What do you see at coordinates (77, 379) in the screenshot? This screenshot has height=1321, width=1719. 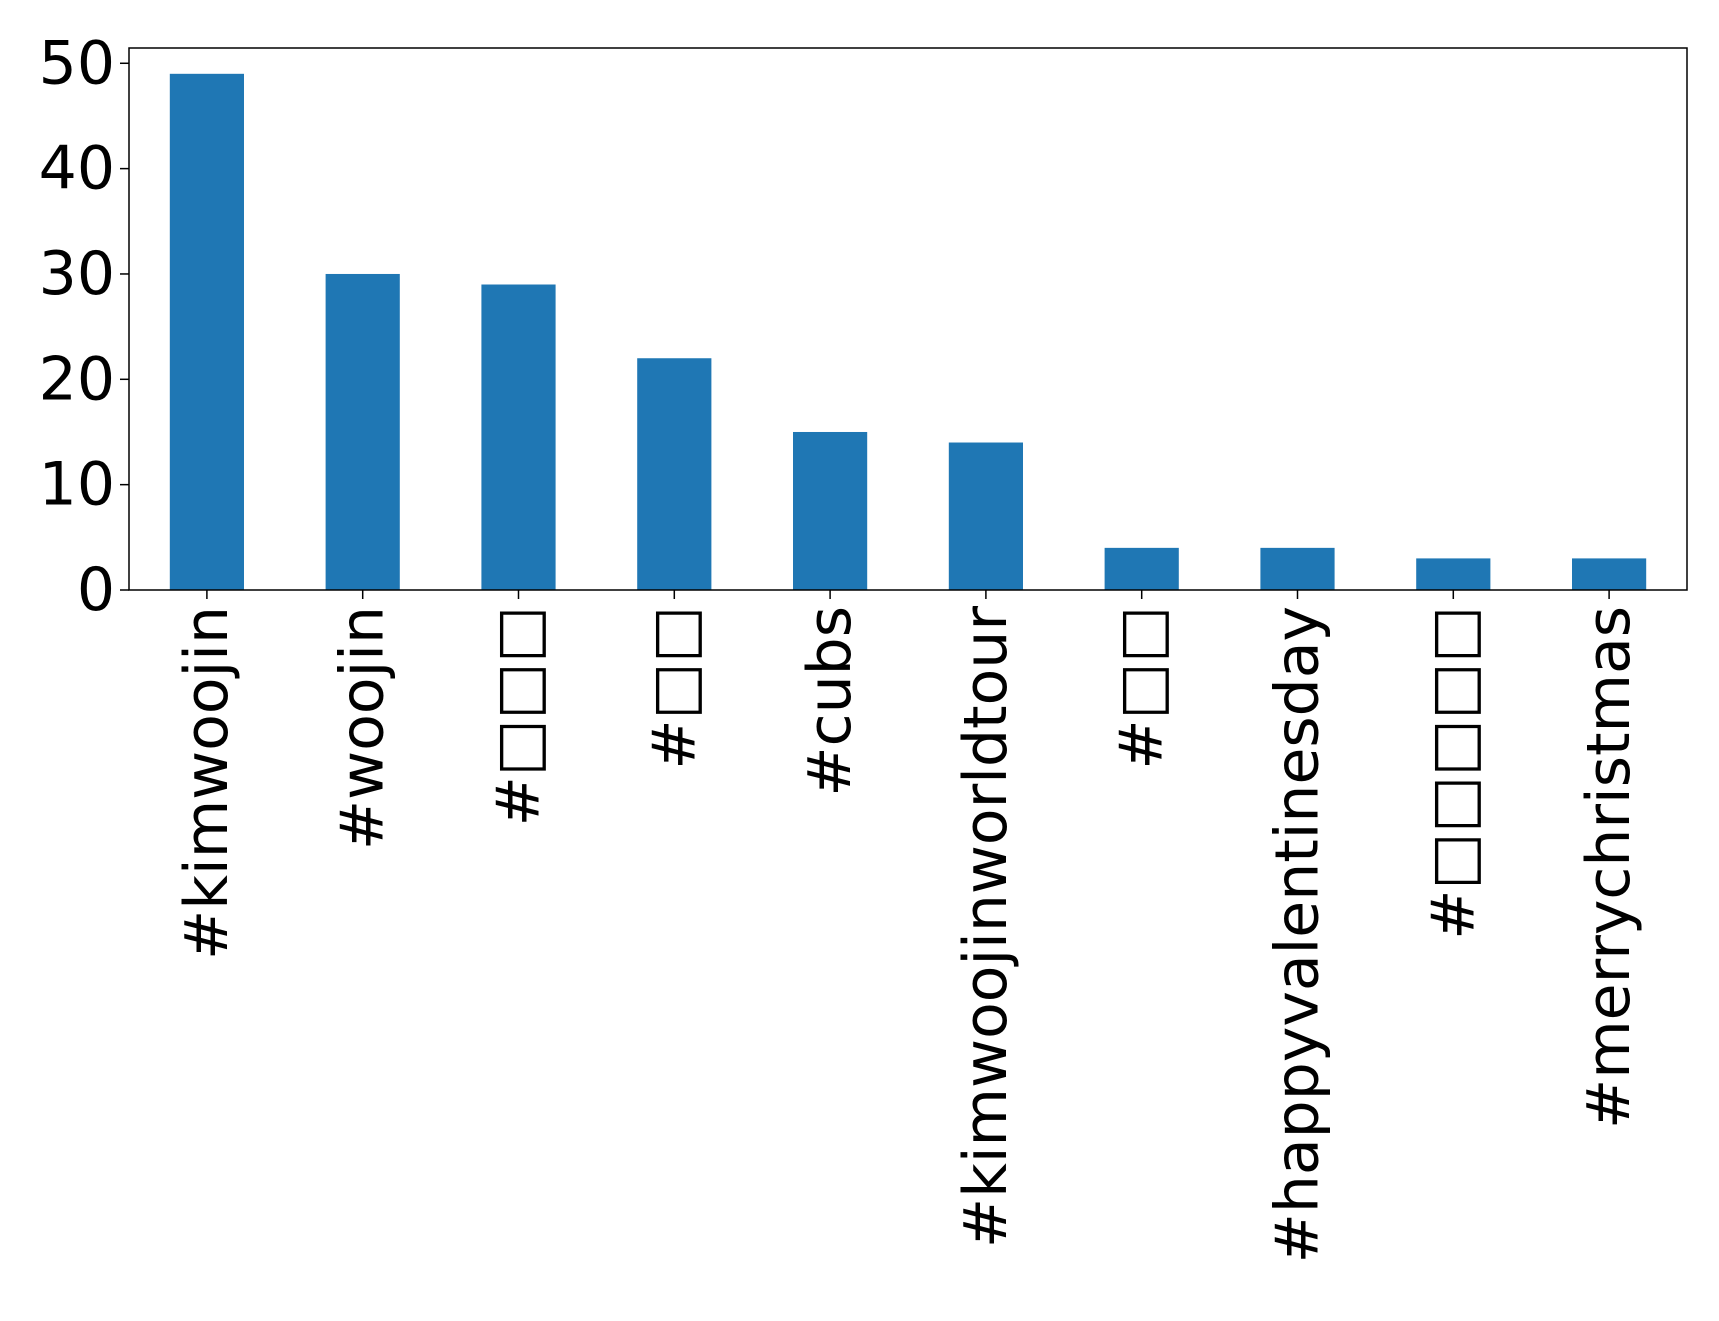 I see `y-tick-label: 20` at bounding box center [77, 379].